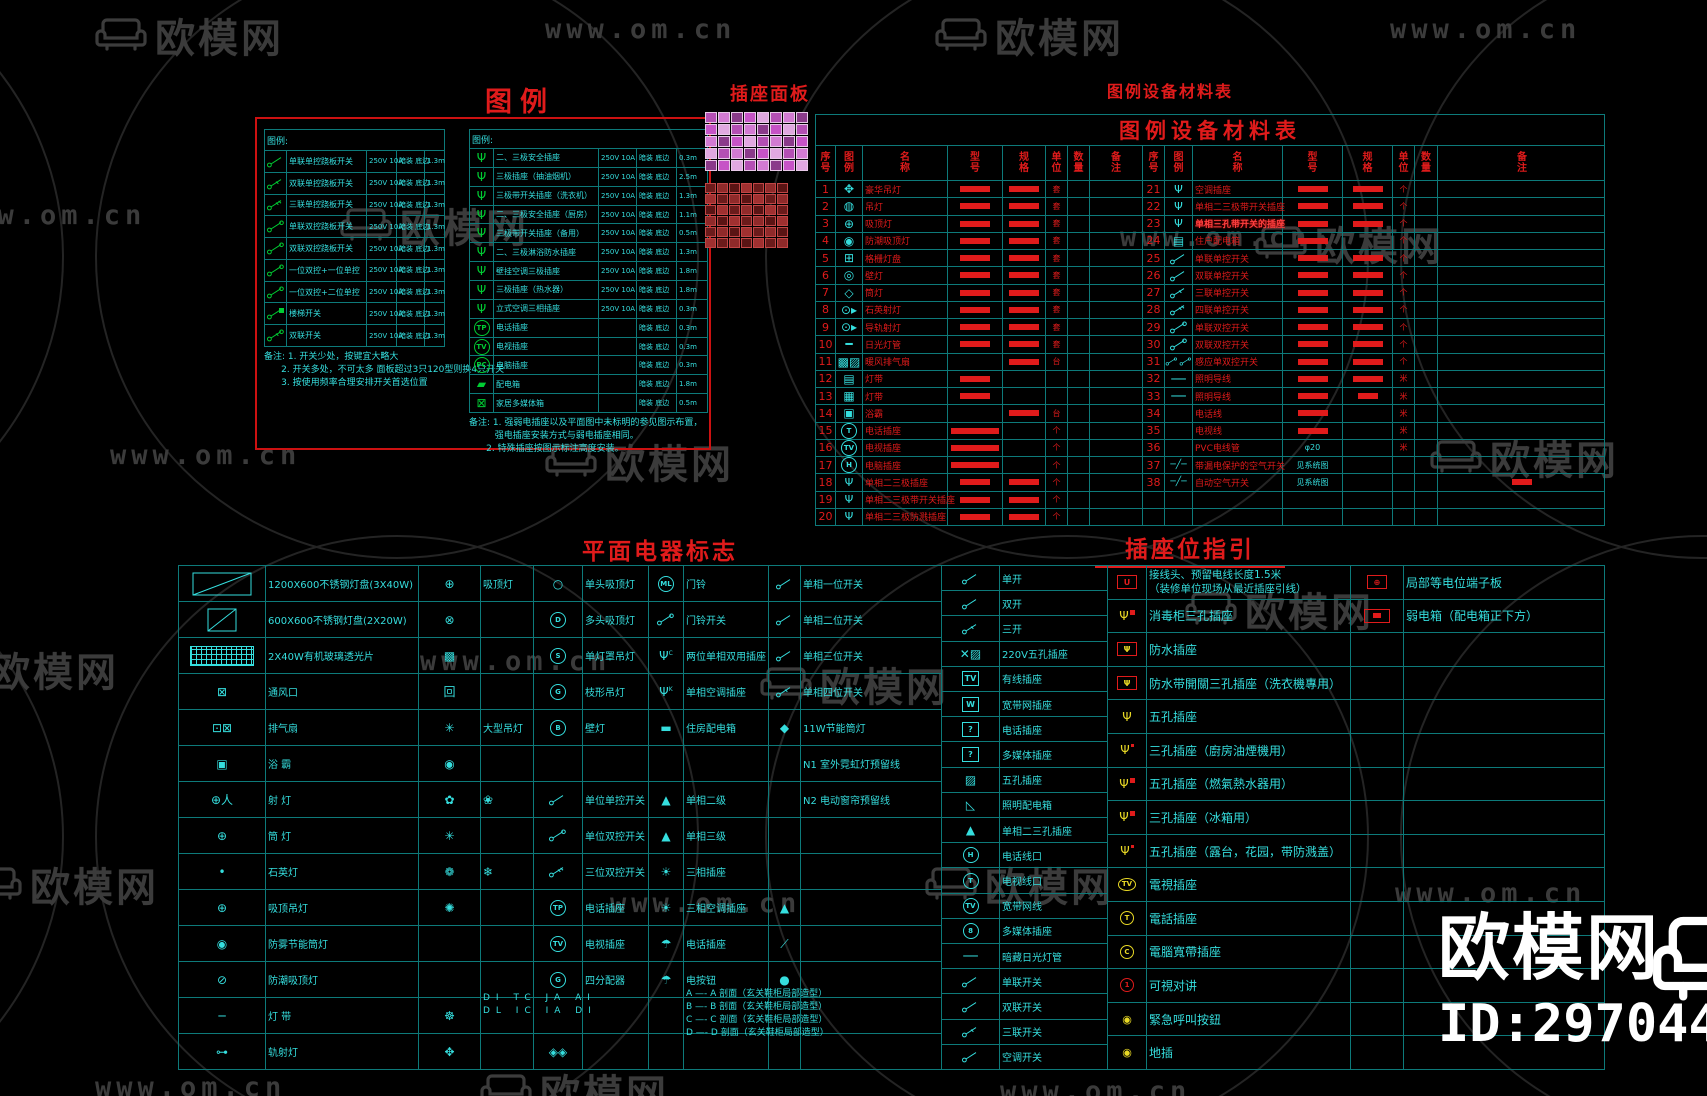 This screenshot has width=1707, height=1096. I want to click on strip-label-cell: 空调开关, so click(1022, 1059).